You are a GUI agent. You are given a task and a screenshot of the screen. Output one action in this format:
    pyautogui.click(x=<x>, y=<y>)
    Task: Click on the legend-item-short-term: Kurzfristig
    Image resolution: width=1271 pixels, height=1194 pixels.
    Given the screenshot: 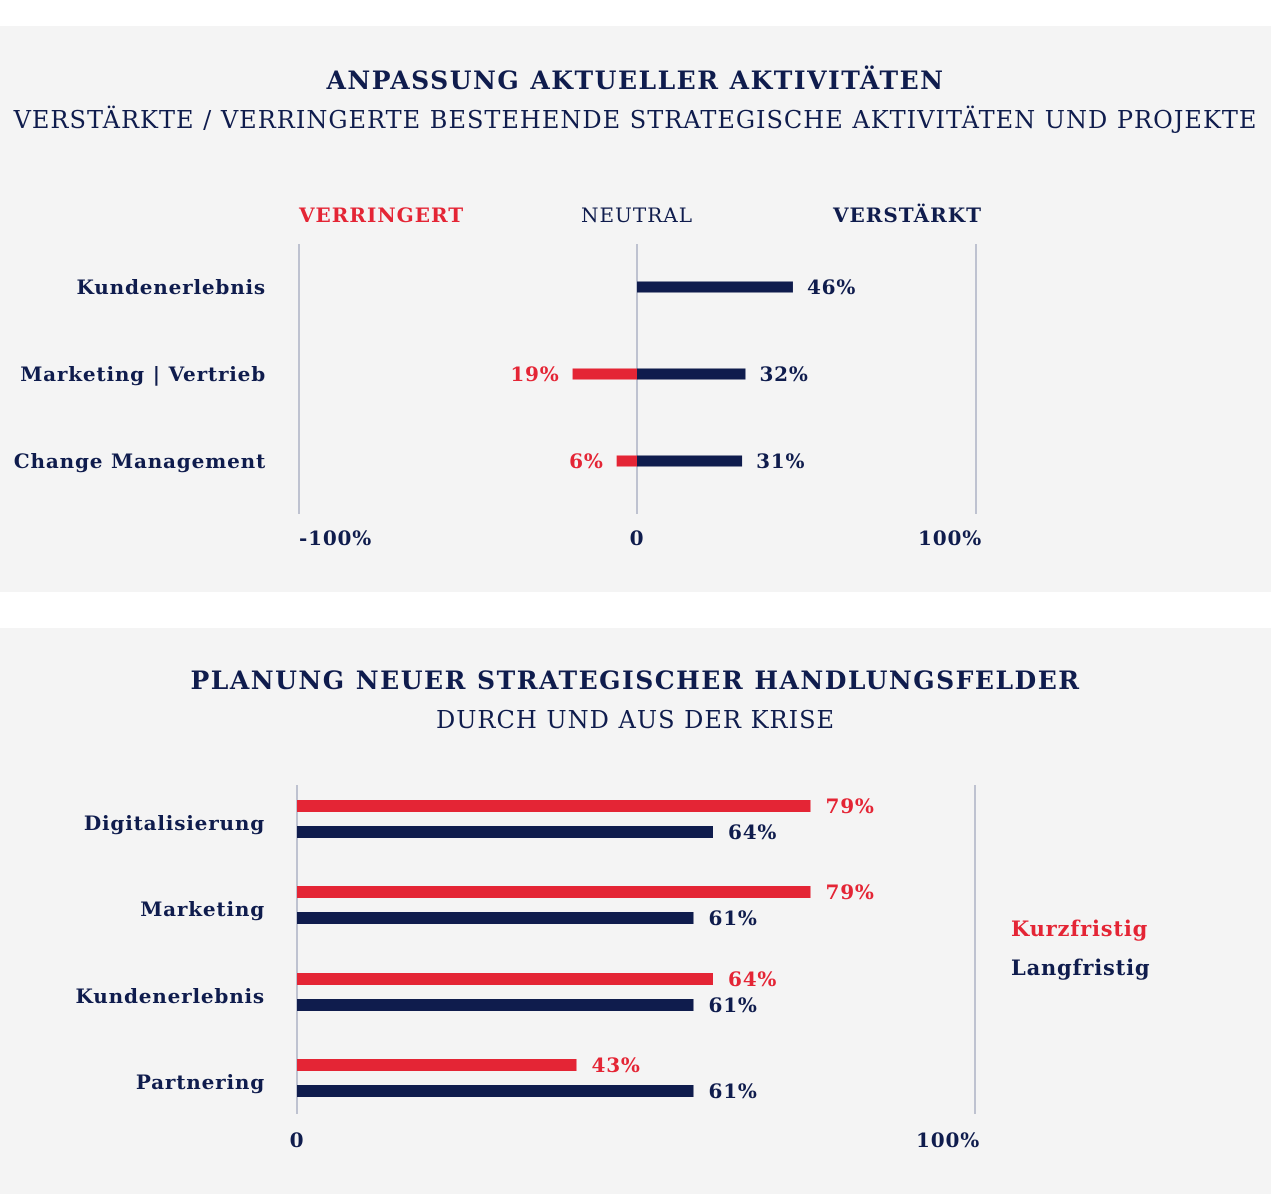 What is the action you would take?
    pyautogui.click(x=1079, y=928)
    